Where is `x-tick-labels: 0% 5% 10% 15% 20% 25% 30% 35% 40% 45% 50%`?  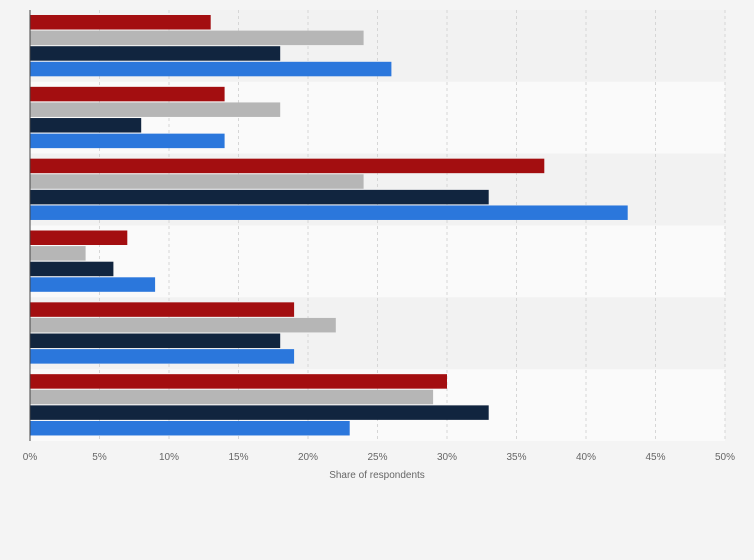 x-tick-labels: 0% 5% 10% 15% 20% 25% 30% 35% 40% 45% 50% is located at coordinates (379, 457).